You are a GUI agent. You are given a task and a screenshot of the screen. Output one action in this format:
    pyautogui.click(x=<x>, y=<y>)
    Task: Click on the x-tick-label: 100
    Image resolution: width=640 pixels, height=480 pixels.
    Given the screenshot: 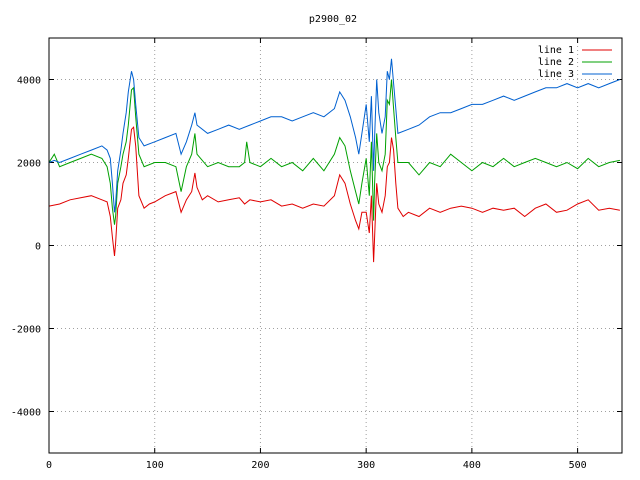 What is the action you would take?
    pyautogui.click(x=155, y=465)
    